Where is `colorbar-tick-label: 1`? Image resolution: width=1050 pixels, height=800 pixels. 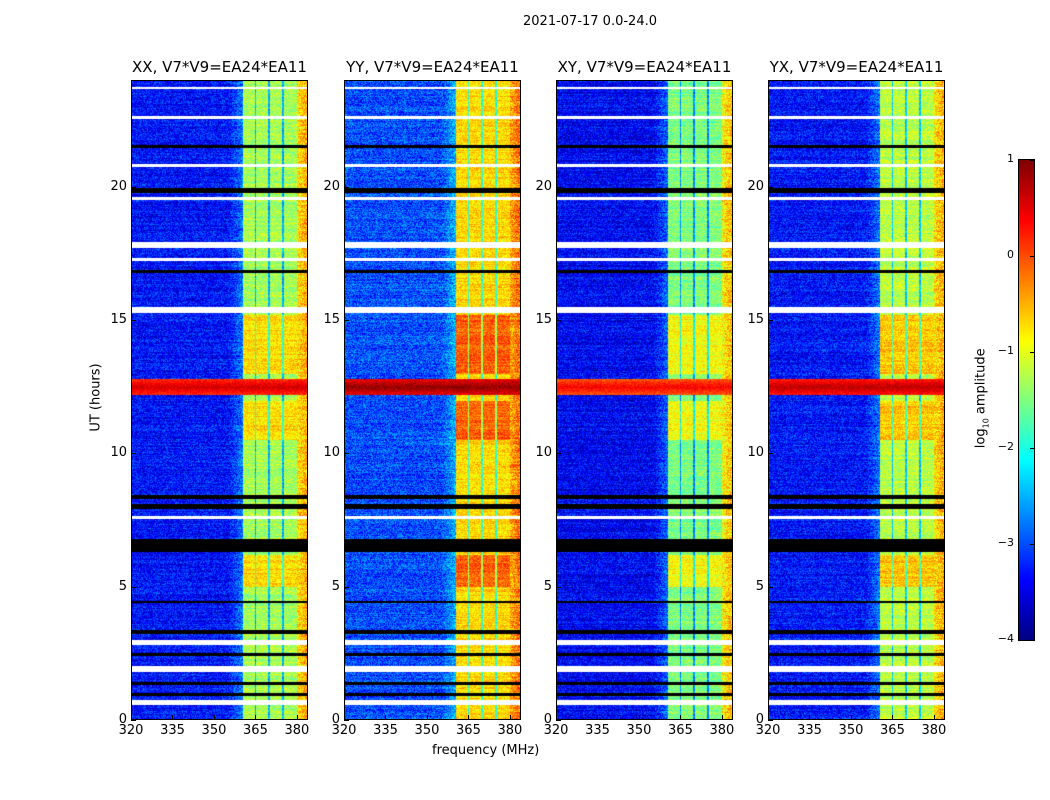
colorbar-tick-label: 1 is located at coordinates (1010, 158).